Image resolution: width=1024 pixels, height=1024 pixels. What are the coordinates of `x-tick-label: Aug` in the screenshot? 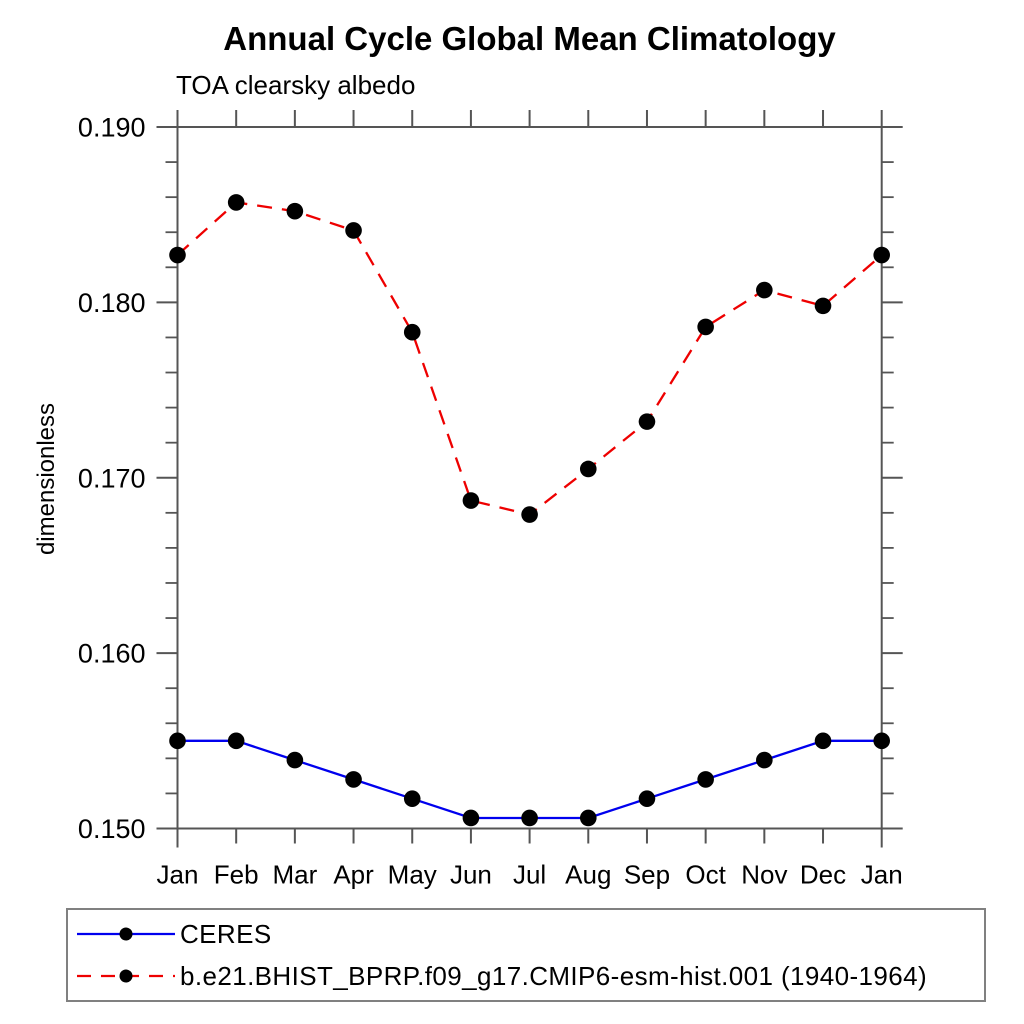 It's located at (588, 875).